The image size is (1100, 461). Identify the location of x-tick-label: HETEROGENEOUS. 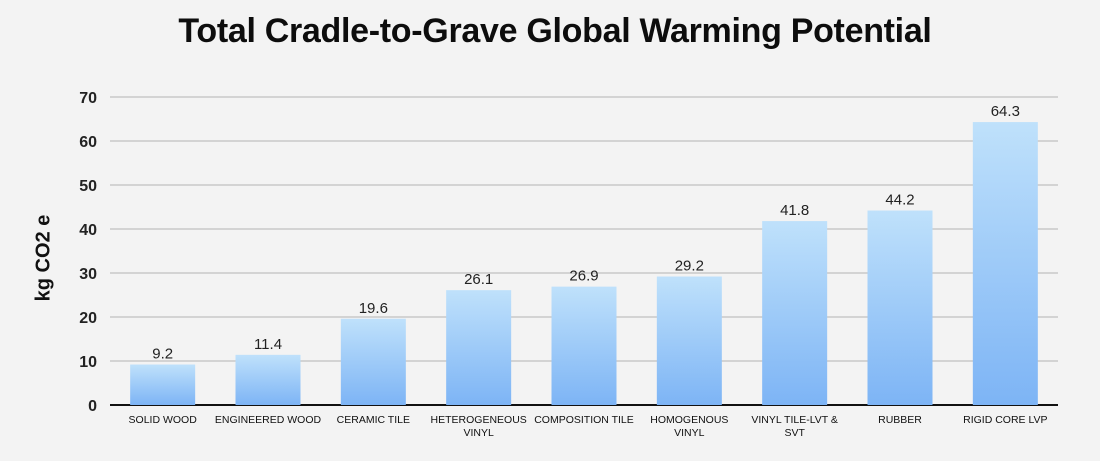
(479, 420).